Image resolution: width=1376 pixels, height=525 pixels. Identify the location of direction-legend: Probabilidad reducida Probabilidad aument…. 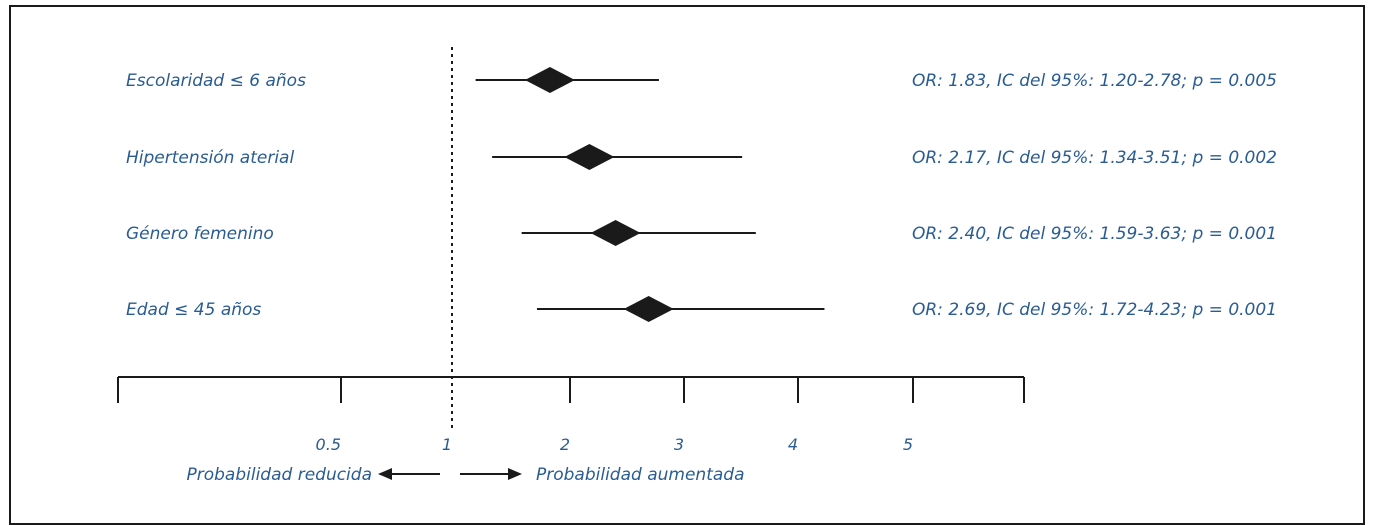
(465, 475).